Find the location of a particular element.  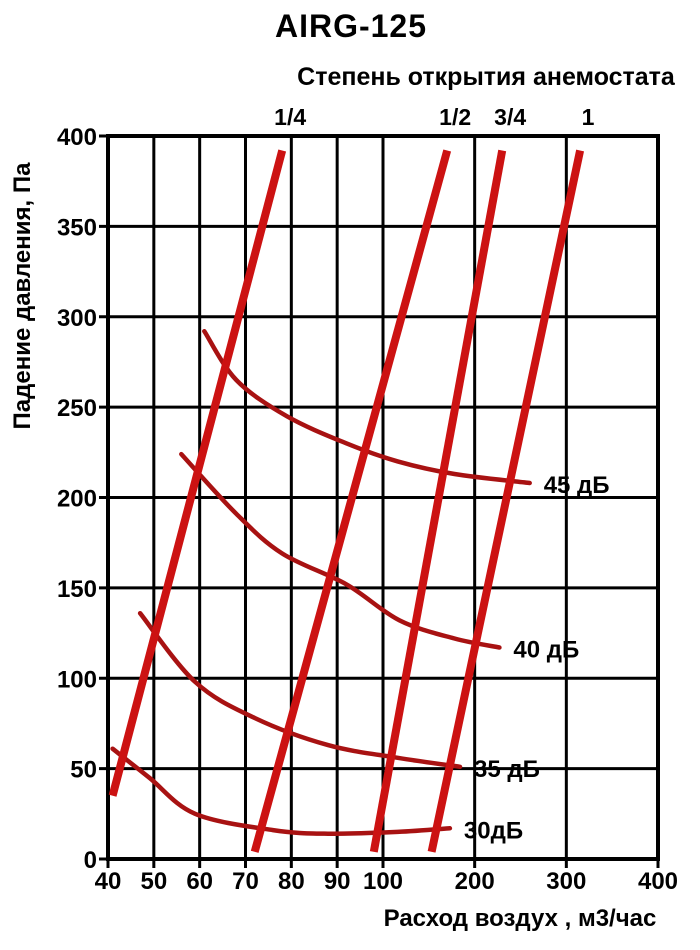

opening-line-label: 1/2 is located at coordinates (455, 117).